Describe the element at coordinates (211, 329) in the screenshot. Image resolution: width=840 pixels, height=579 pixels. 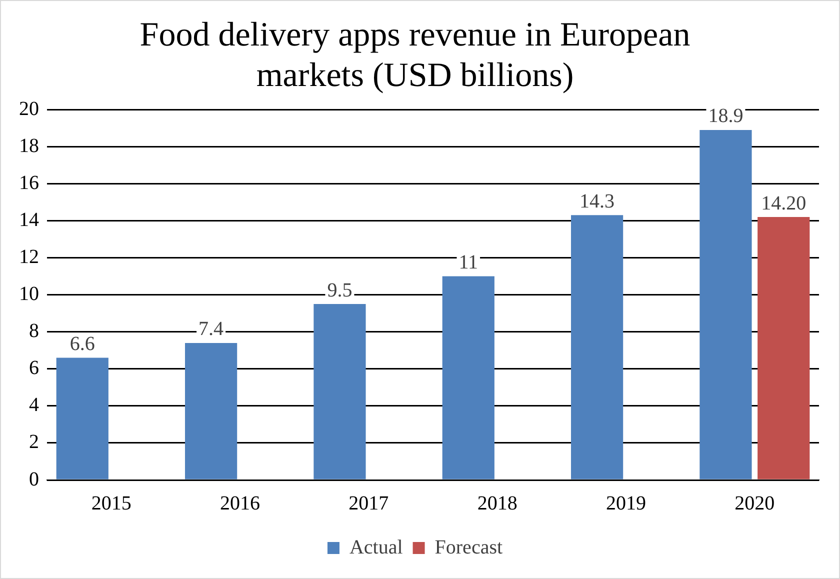
I see `data-label: 7.4` at that location.